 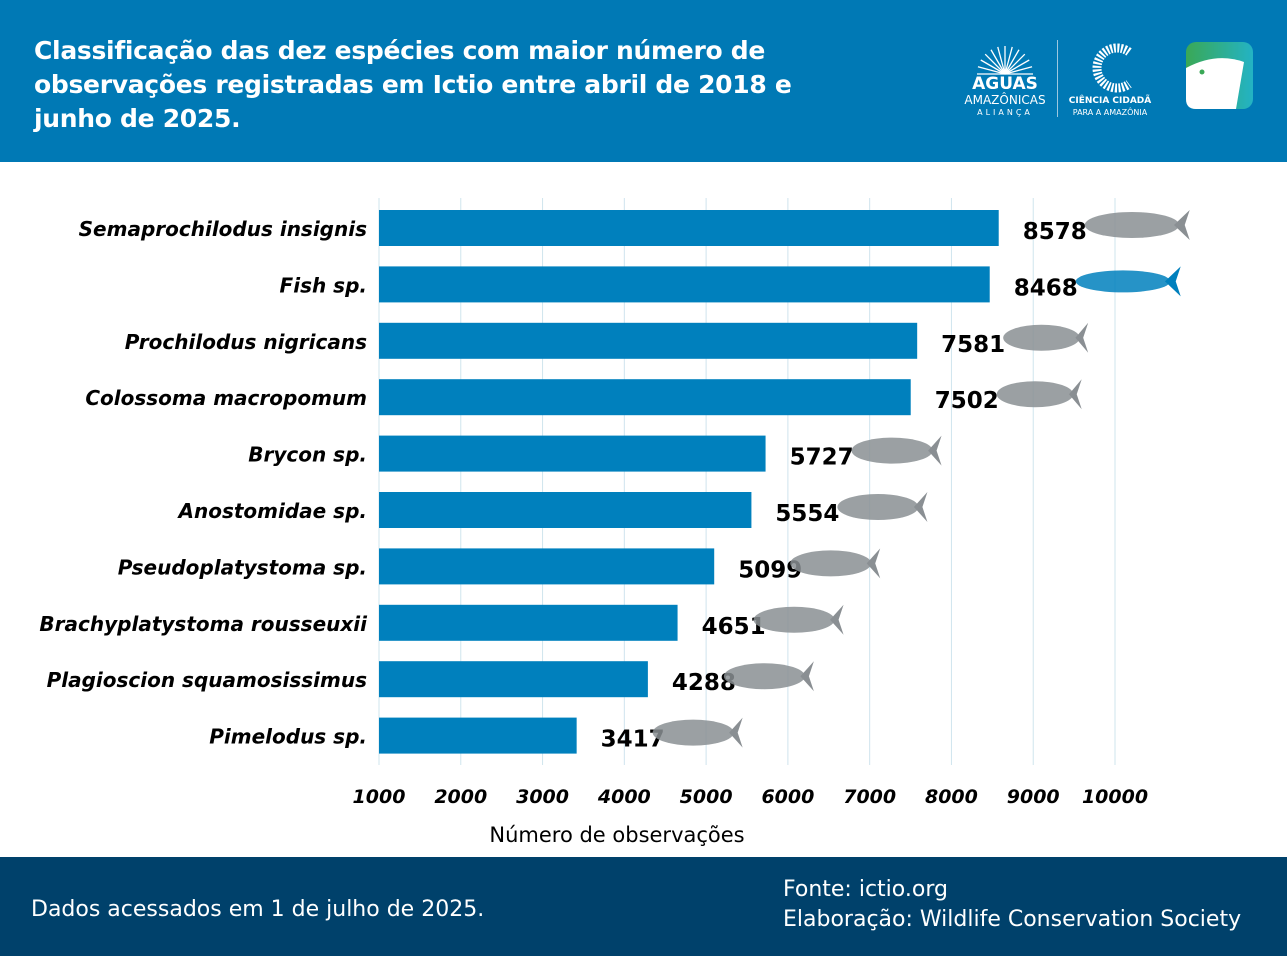 What do you see at coordinates (323, 285) in the screenshot?
I see `y-category-label: Fish sp.` at bounding box center [323, 285].